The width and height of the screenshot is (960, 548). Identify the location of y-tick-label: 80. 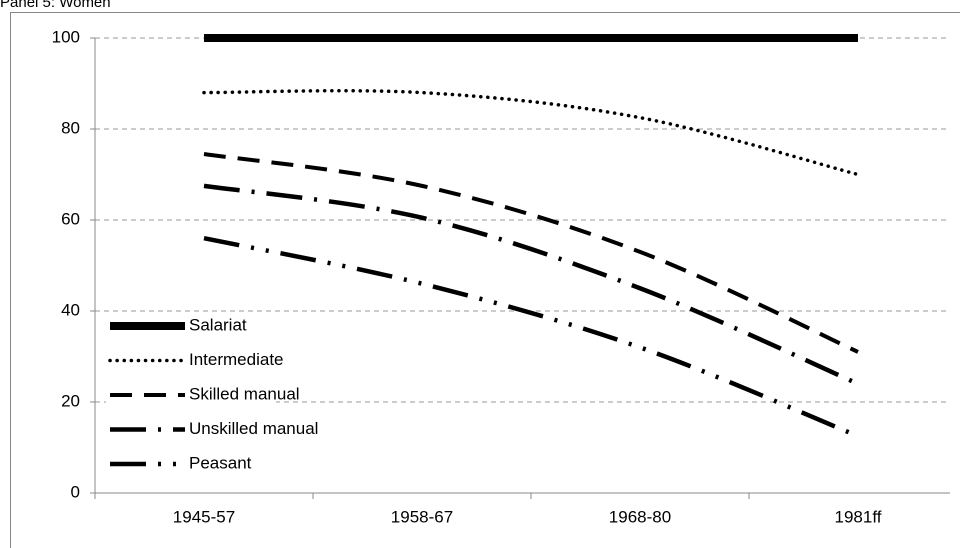
(70, 127).